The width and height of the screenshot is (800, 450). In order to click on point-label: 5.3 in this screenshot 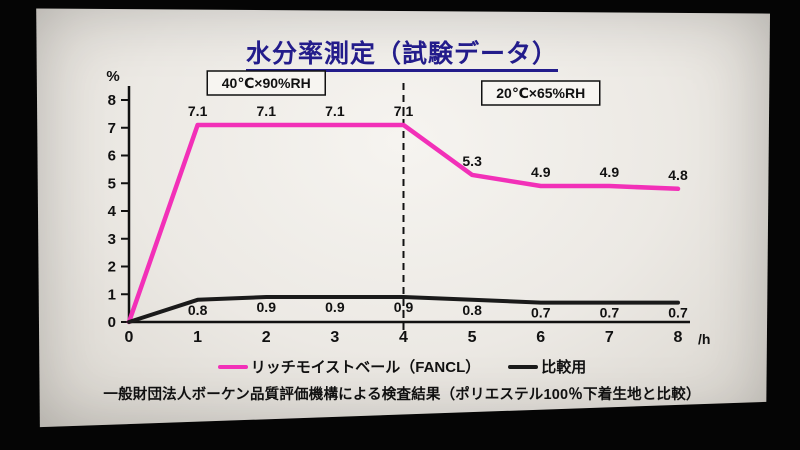, I will do `click(472, 161)`.